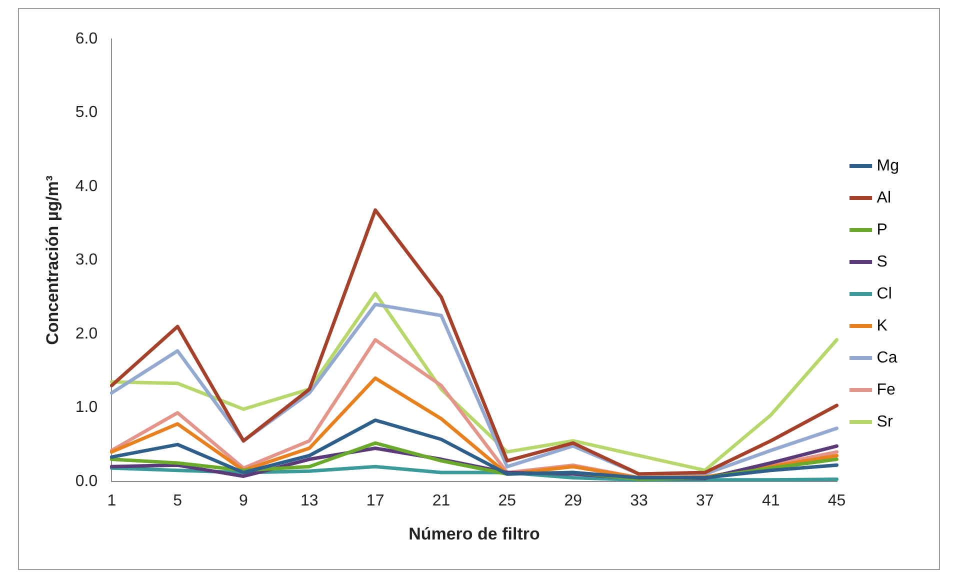  What do you see at coordinates (441, 501) in the screenshot?
I see `x-tick-label: 21` at bounding box center [441, 501].